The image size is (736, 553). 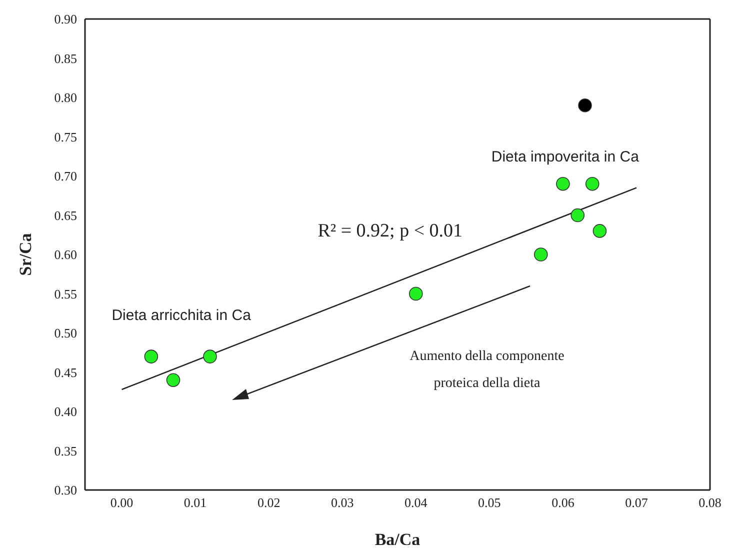 What do you see at coordinates (65, 58) in the screenshot?
I see `y-tick-label: 0.85` at bounding box center [65, 58].